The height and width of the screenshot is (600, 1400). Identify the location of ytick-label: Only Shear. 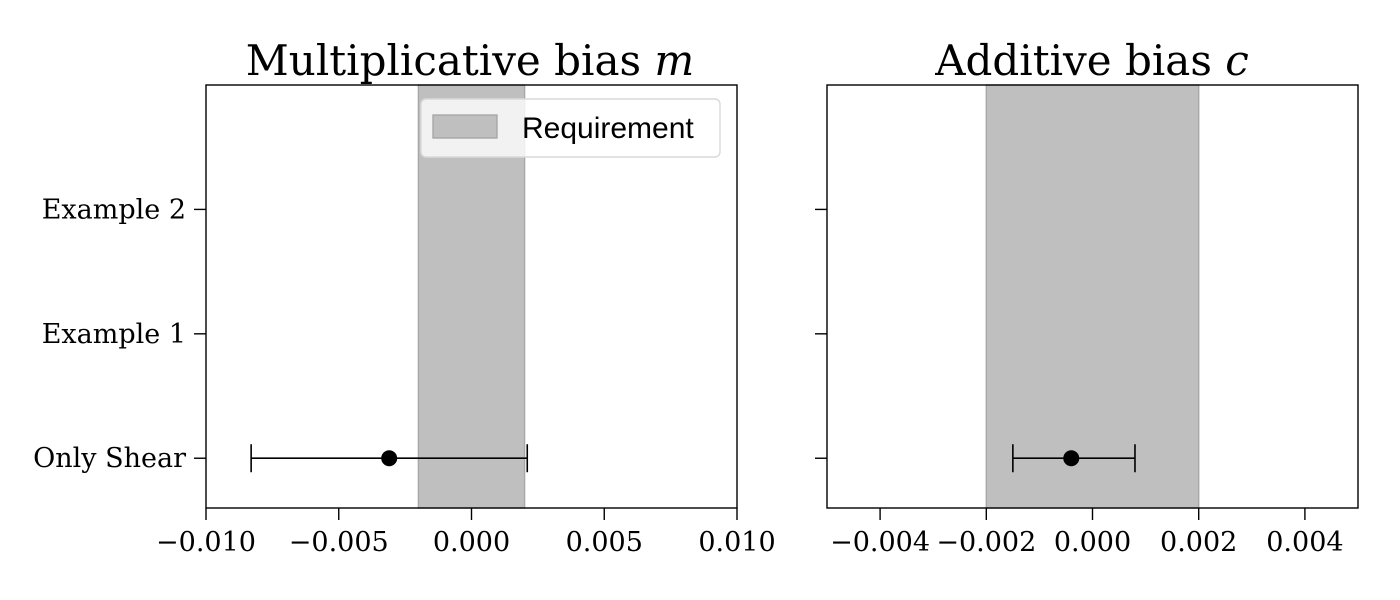
(109, 458).